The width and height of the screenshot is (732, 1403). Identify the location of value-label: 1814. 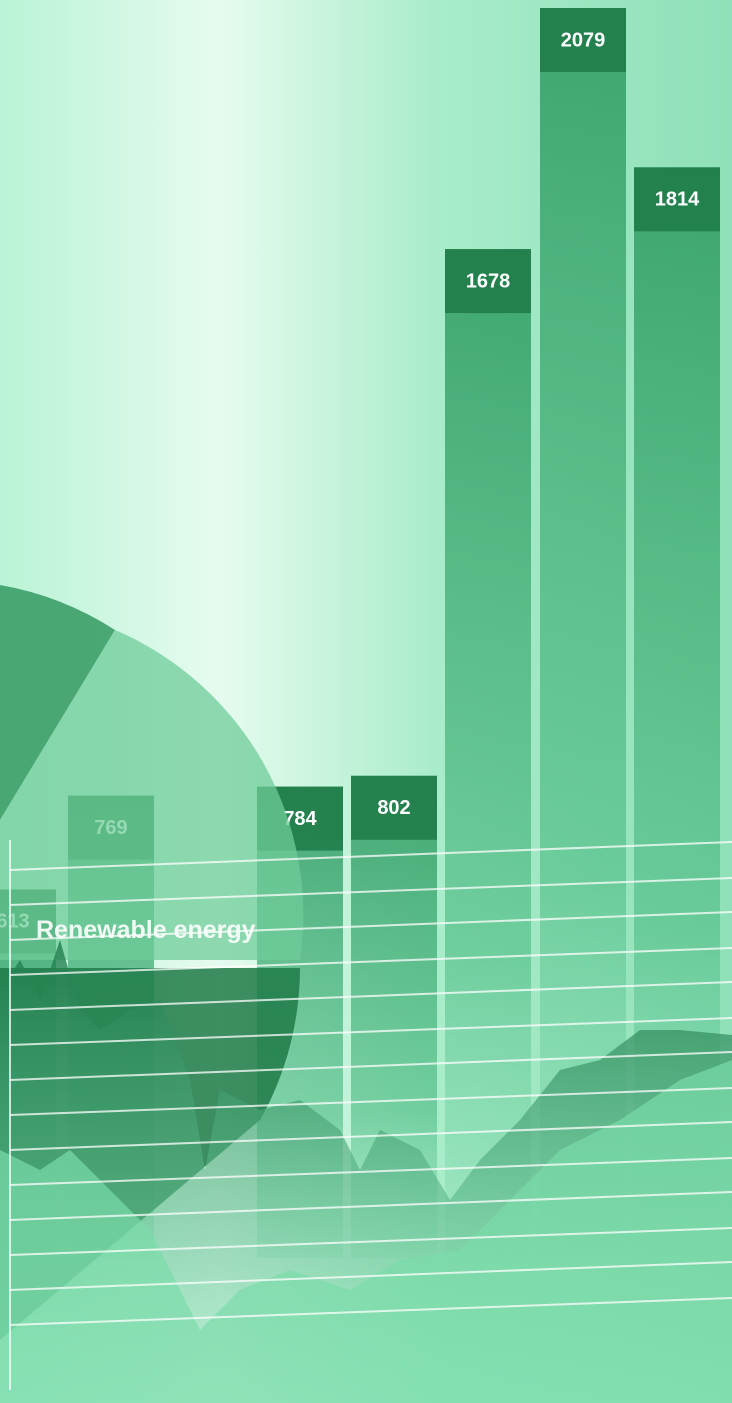
(677, 200).